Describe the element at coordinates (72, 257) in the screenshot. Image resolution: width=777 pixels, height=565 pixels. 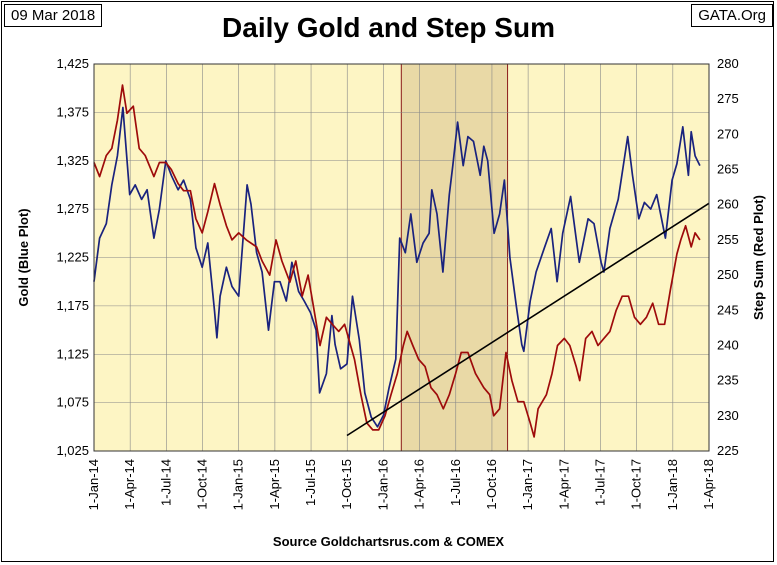
I see `y-left-tick-label: 1,225` at that location.